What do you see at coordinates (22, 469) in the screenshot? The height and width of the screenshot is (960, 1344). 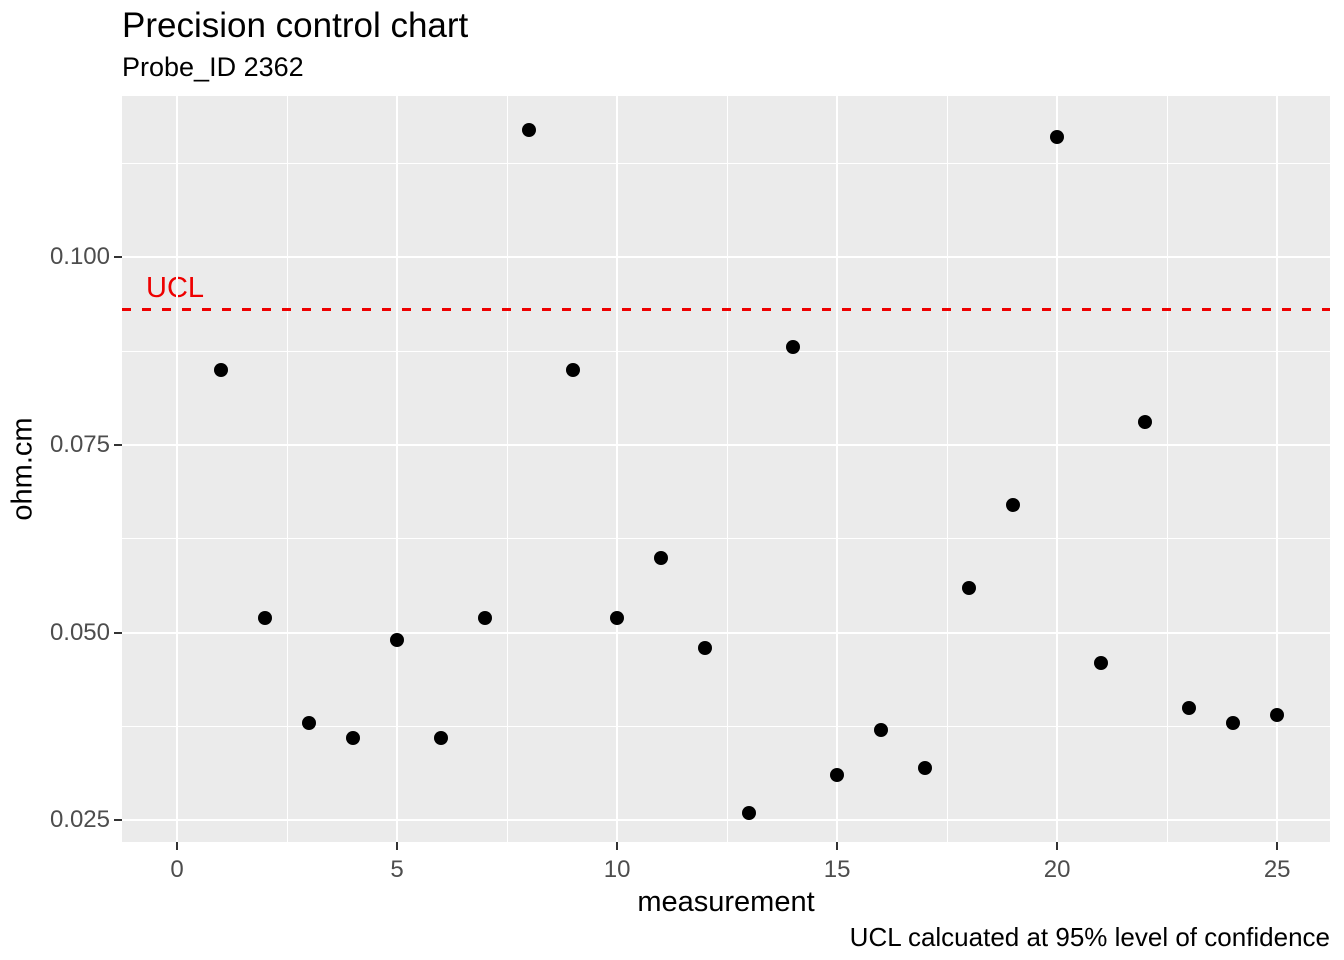 I see `y-axis-title: ohm.cm` at bounding box center [22, 469].